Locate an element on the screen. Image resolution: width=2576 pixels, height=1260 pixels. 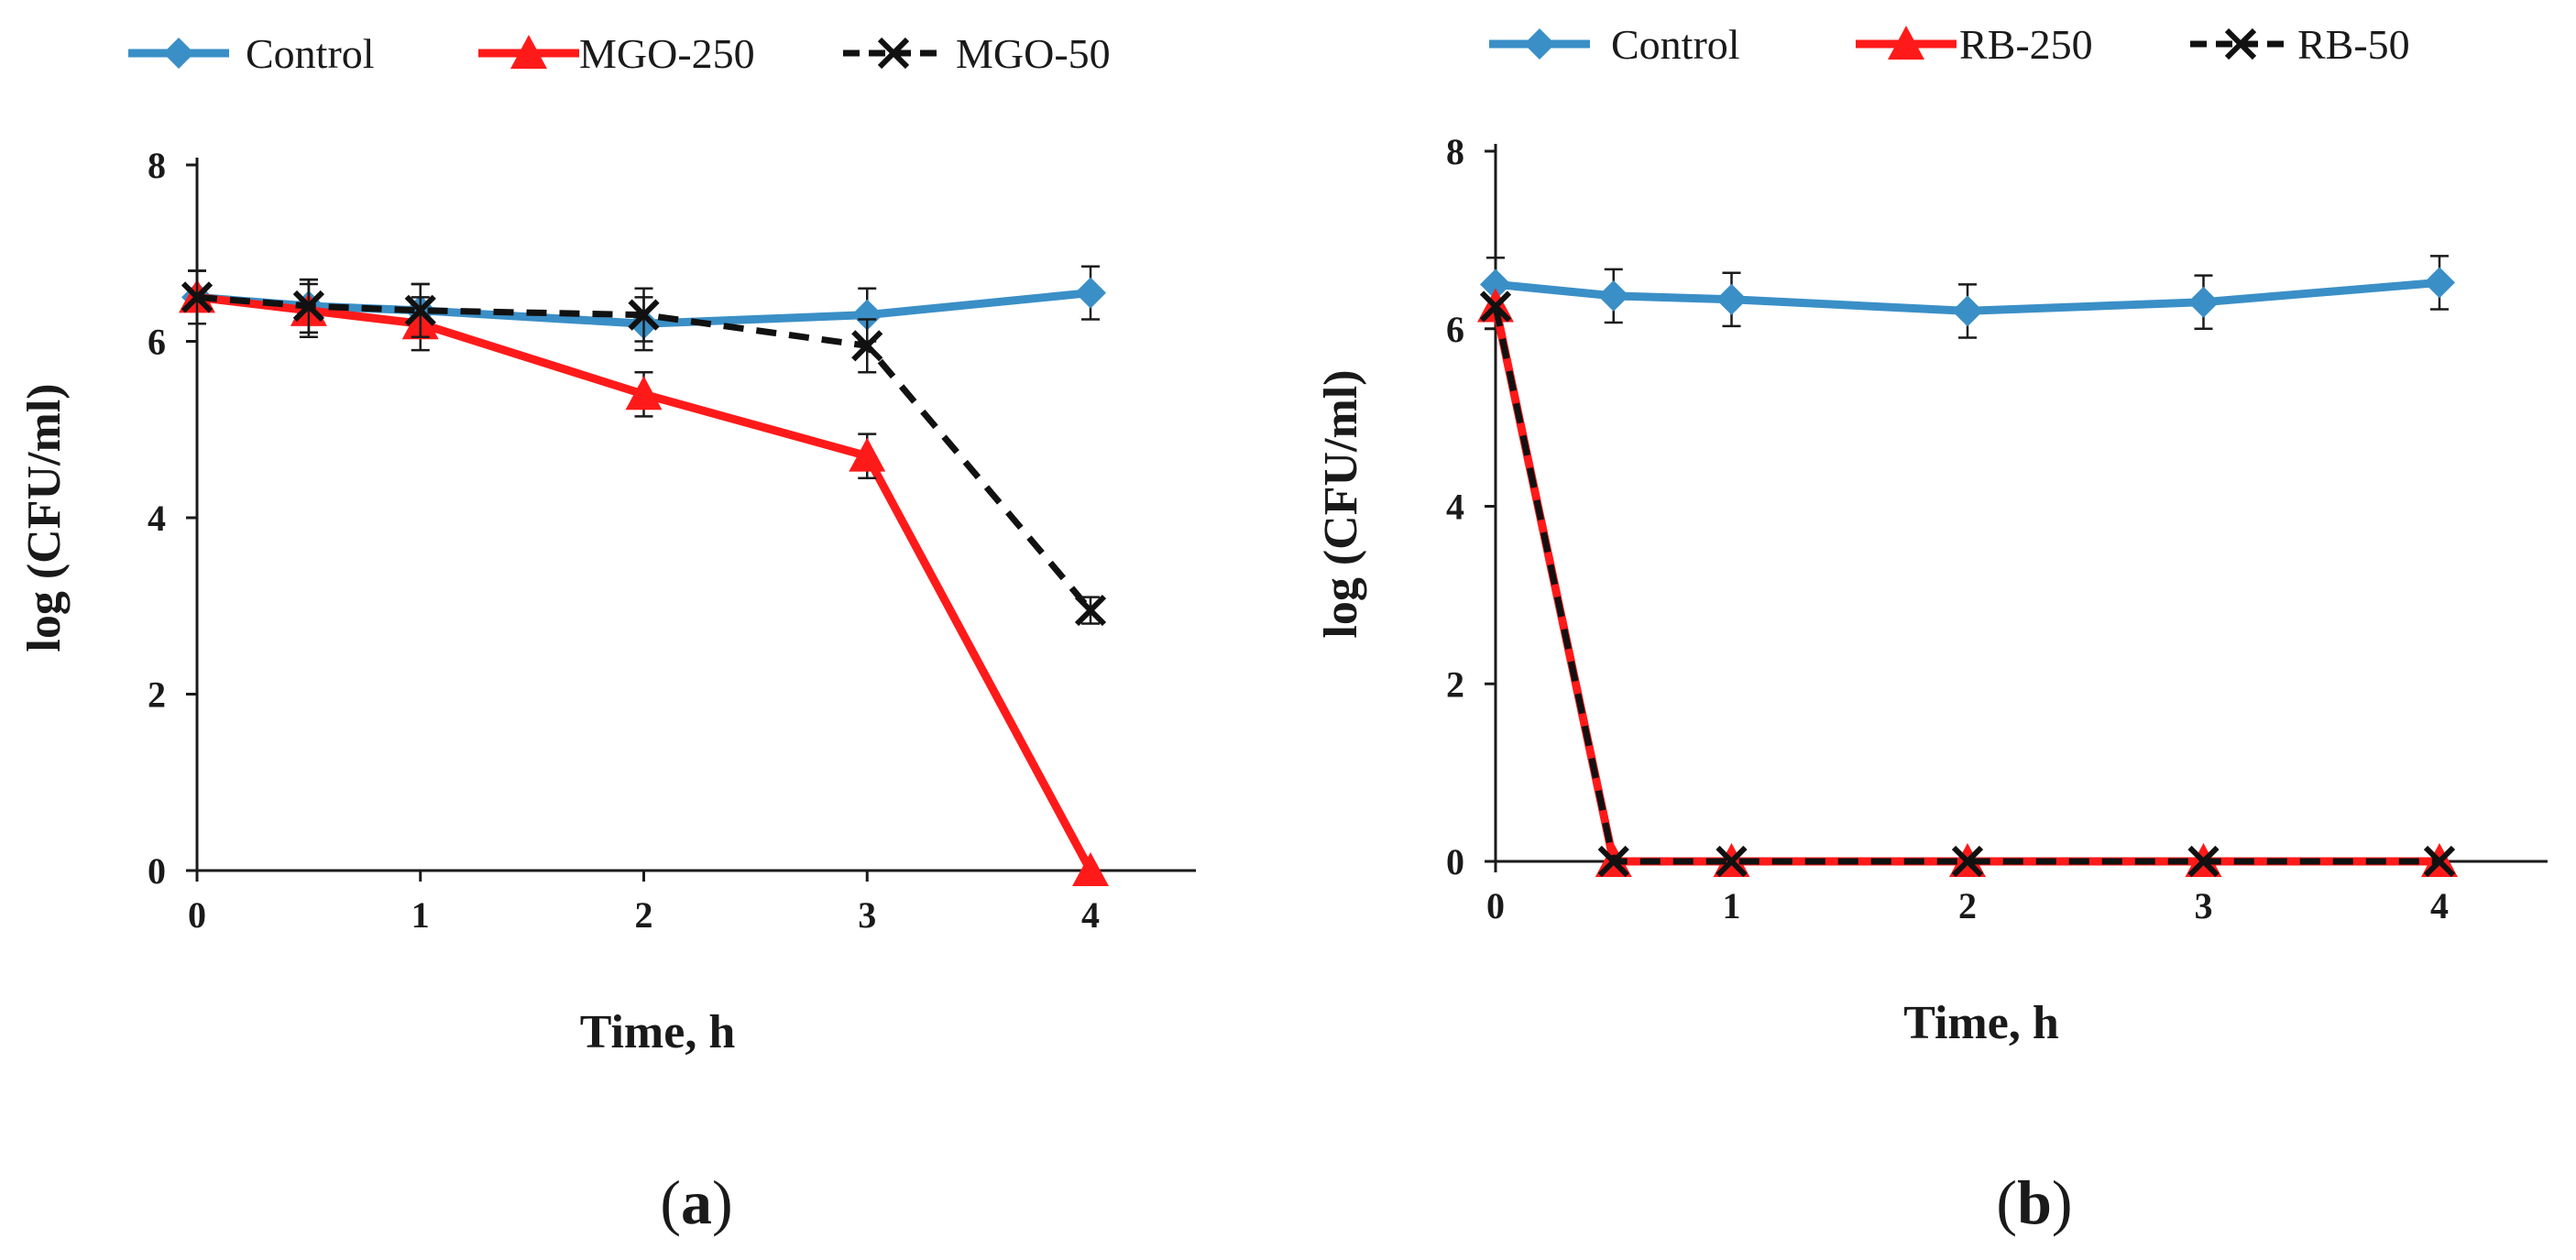
panel-b-legend-item-0: Control is located at coordinates (1614, 44).